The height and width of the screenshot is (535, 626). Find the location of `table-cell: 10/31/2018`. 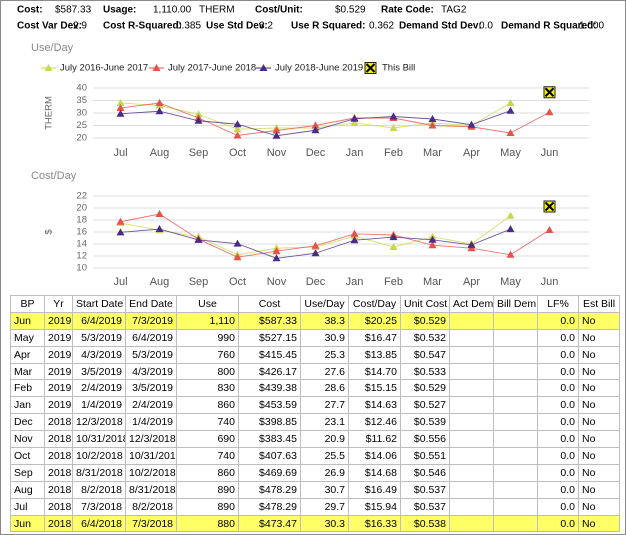

table-cell: 10/31/2018 is located at coordinates (151, 456).